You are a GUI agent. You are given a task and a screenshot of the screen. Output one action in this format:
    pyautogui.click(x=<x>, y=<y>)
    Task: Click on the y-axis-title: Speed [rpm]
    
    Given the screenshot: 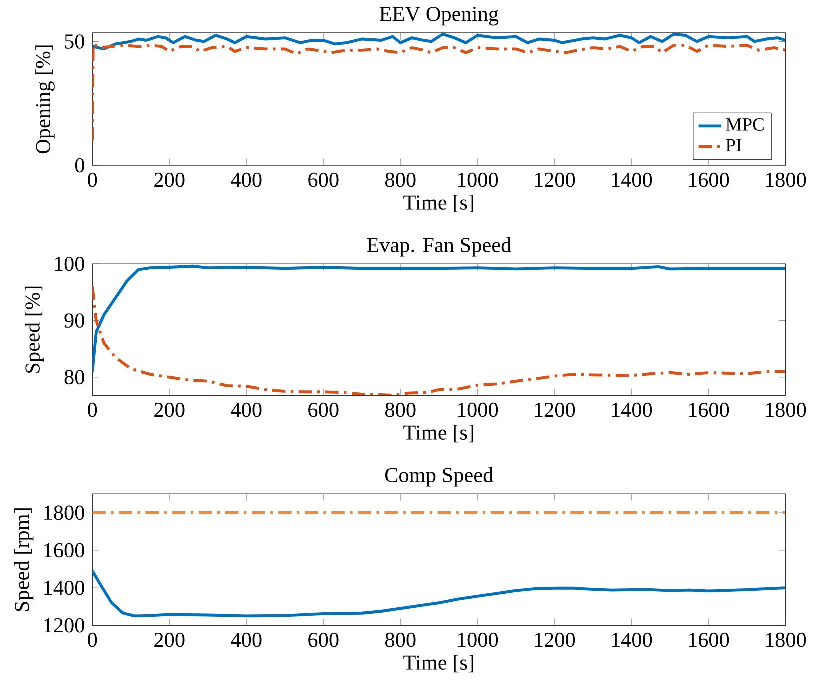 What is the action you would take?
    pyautogui.click(x=24, y=560)
    